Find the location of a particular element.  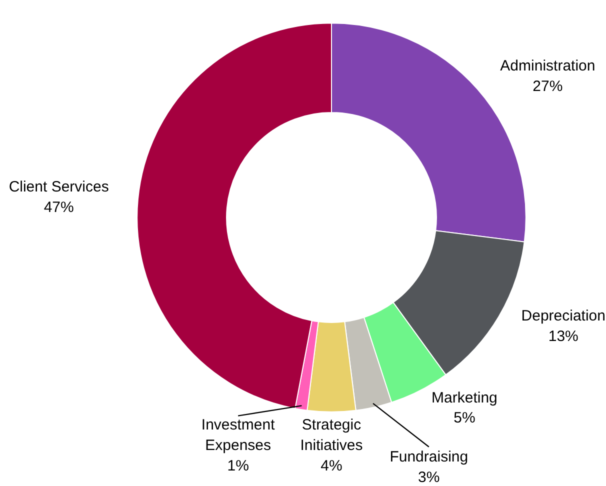

slice-label: Fundraising is located at coordinates (429, 457).